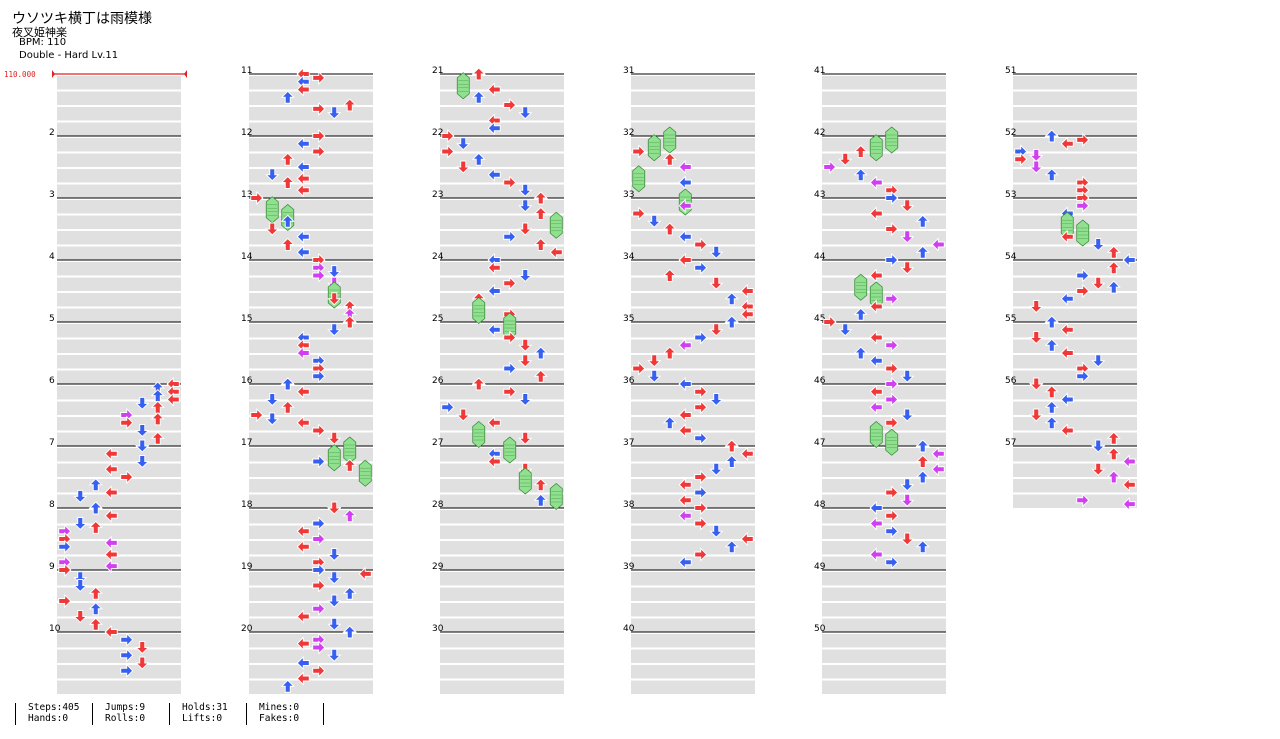 Image resolution: width=1280 pixels, height=739 pixels. What do you see at coordinates (1067, 225) in the screenshot?
I see `hold-body` at bounding box center [1067, 225].